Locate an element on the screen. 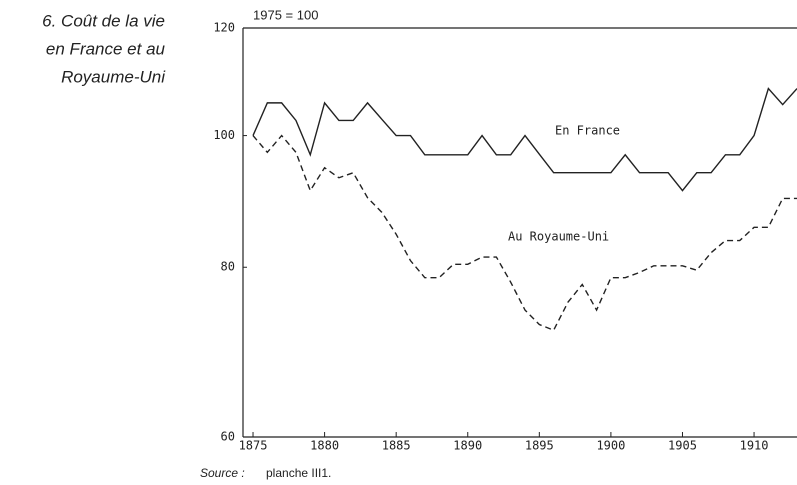  series-label: En France is located at coordinates (587, 131).